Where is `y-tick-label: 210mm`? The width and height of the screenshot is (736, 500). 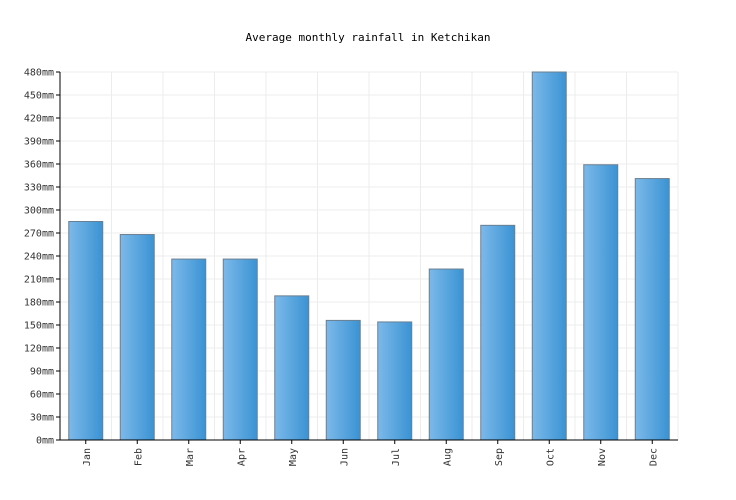
y-tick-label: 210mm is located at coordinates (39, 280).